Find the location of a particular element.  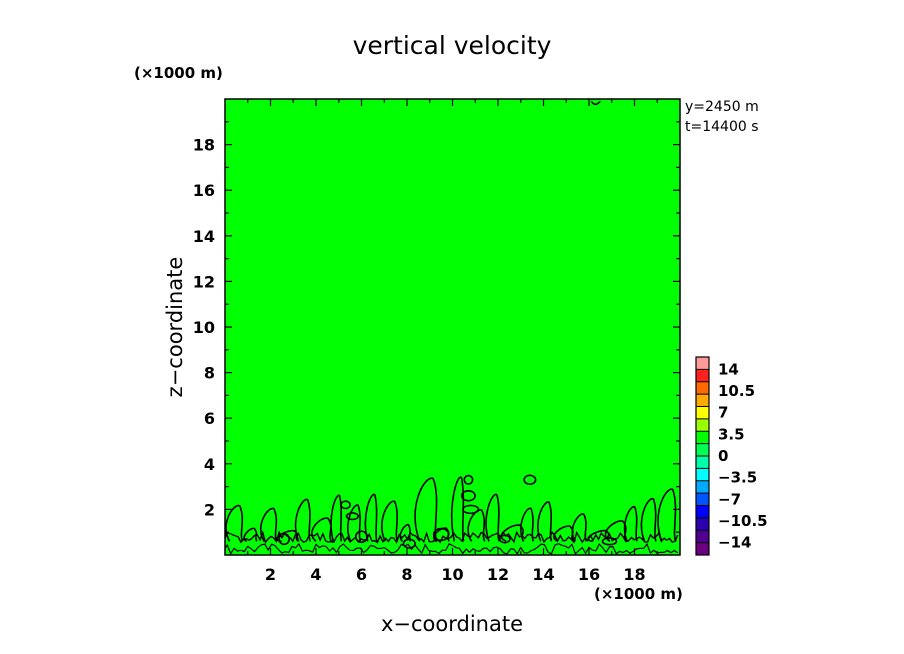

x-tick-label: 18 is located at coordinates (634, 574).